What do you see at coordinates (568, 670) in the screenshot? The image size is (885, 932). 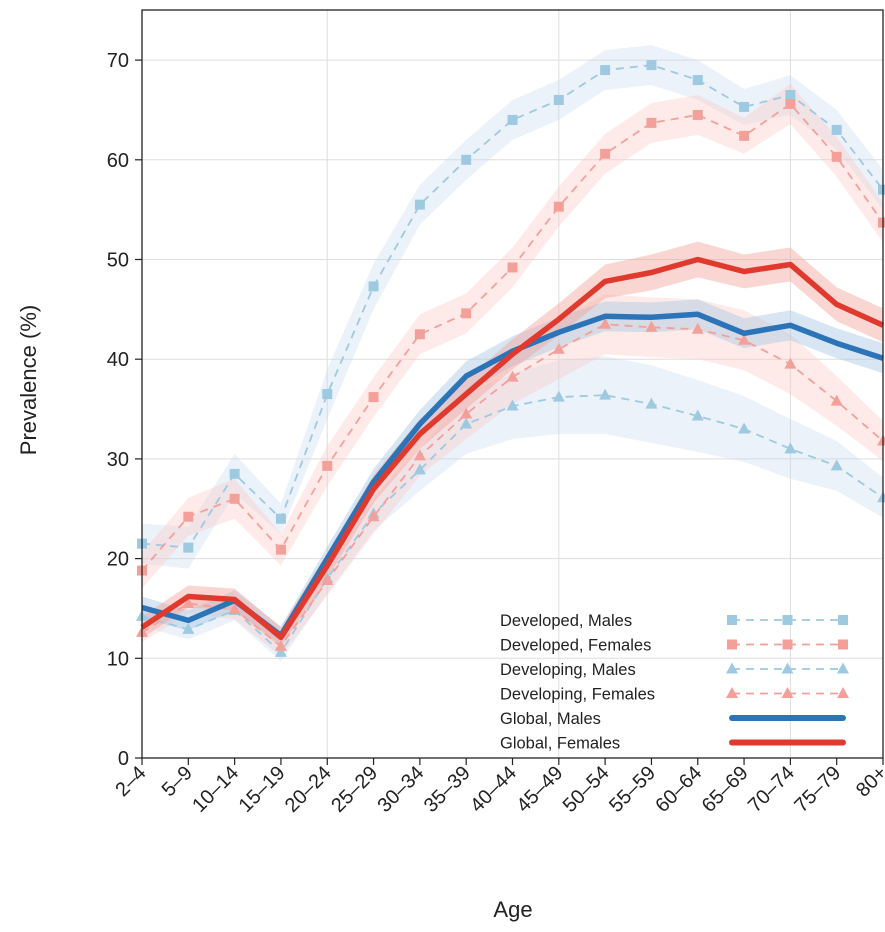 I see `legend-label-developing-males: Developing, Males` at bounding box center [568, 670].